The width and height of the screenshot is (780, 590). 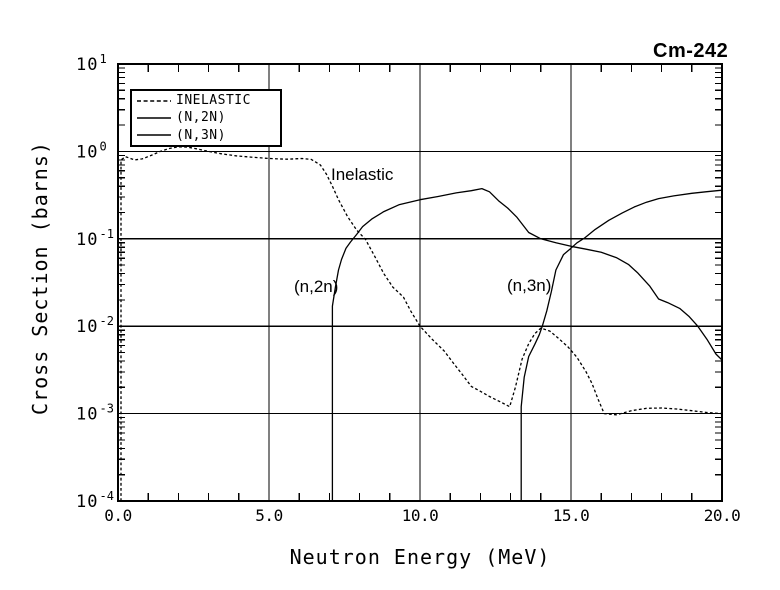 I want to click on legend-box: INELASTIC (N,2N) (N,3N), so click(x=206, y=118).